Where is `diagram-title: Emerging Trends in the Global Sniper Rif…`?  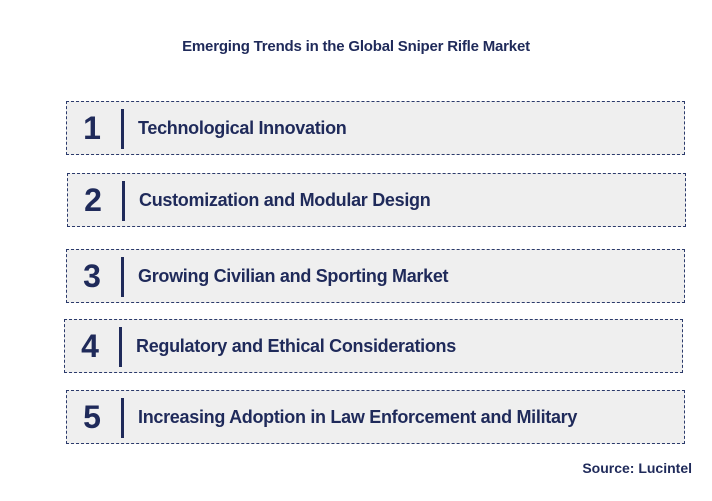
diagram-title: Emerging Trends in the Global Sniper Rif… is located at coordinates (356, 46).